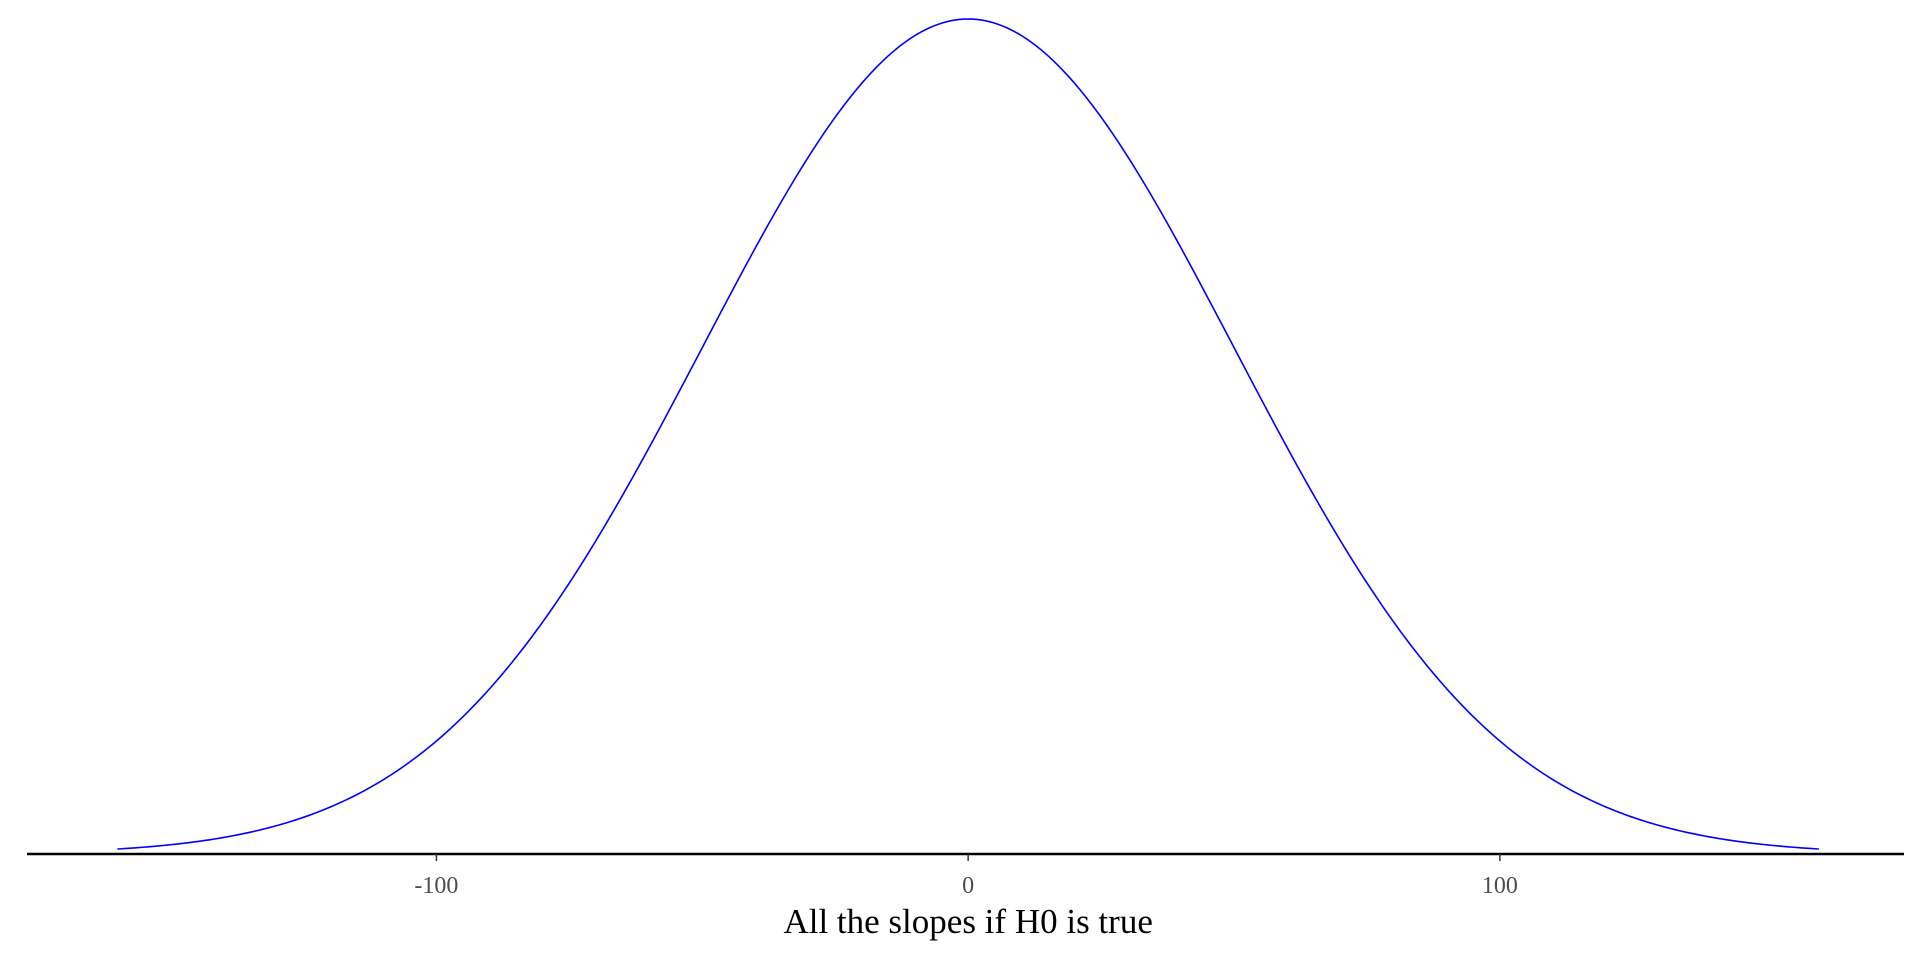 This screenshot has width=1920, height=960. What do you see at coordinates (436, 886) in the screenshot?
I see `x-tick-label: -100` at bounding box center [436, 886].